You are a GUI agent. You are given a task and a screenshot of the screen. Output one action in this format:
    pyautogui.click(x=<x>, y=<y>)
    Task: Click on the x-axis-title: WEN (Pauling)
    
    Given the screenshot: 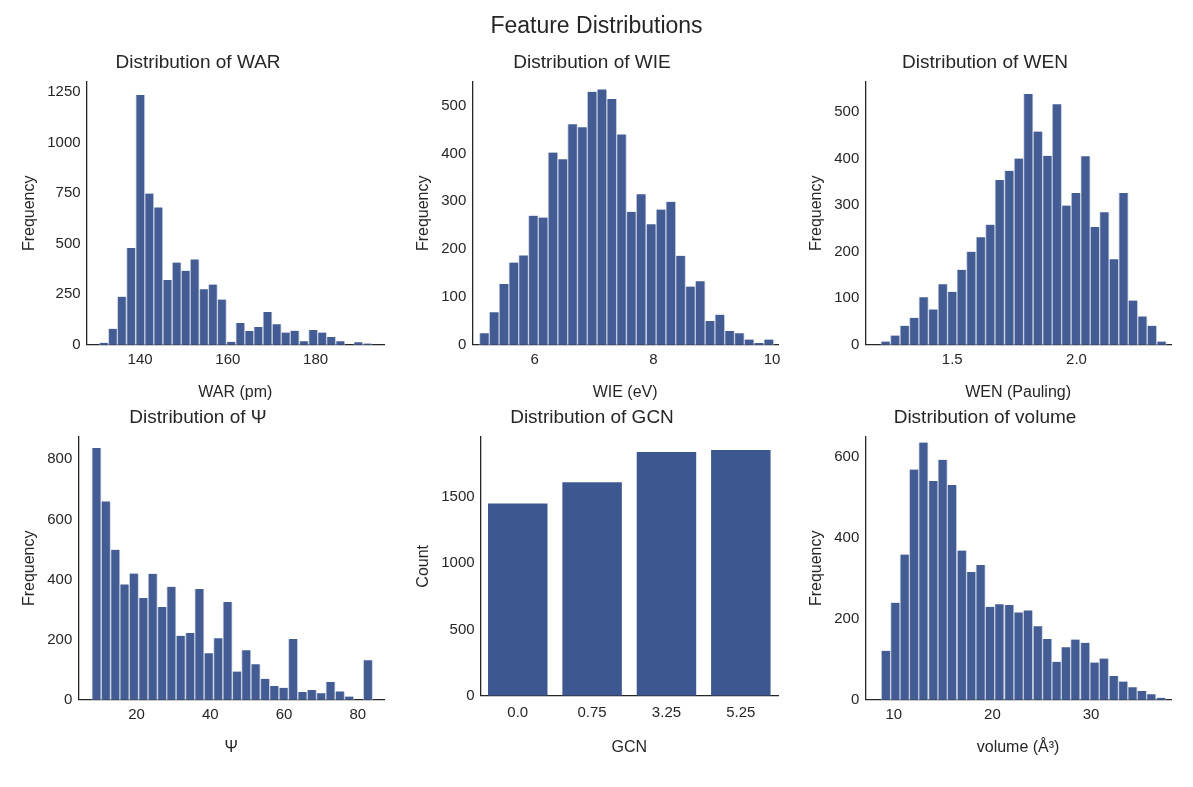 What is the action you would take?
    pyautogui.click(x=1018, y=391)
    